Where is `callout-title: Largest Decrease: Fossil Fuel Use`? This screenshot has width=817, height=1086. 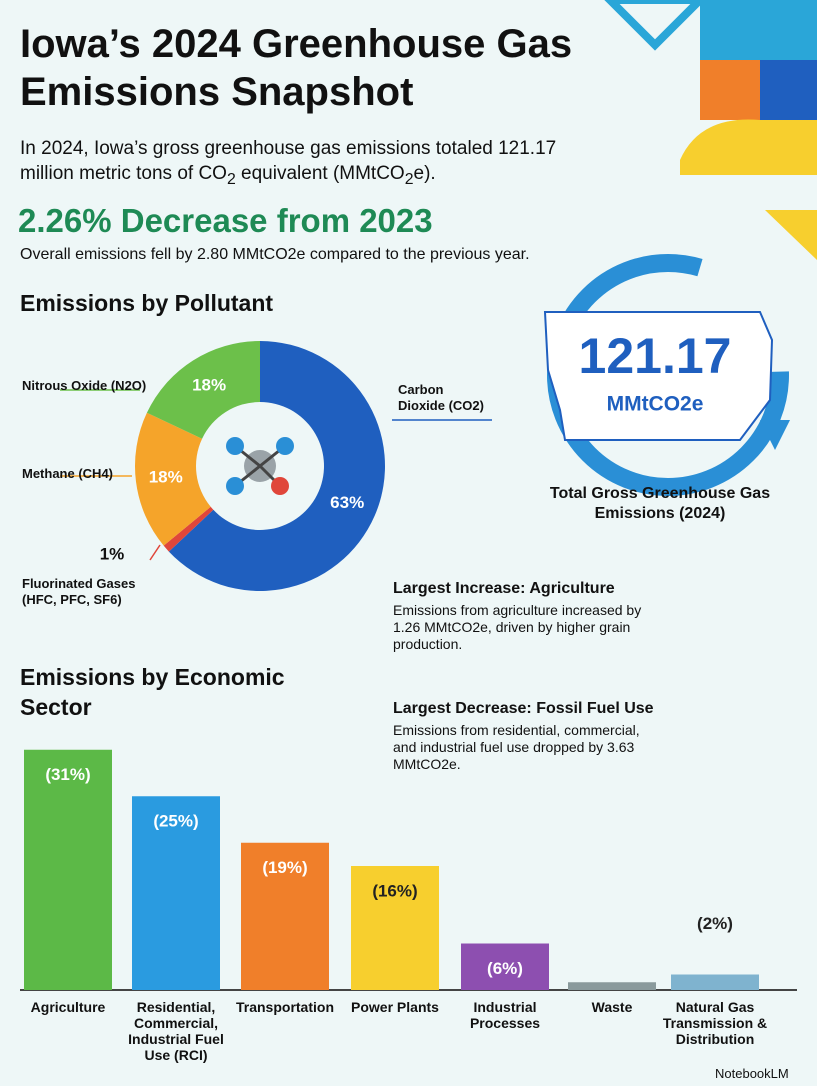 callout-title: Largest Decrease: Fossil Fuel Use is located at coordinates (523, 708).